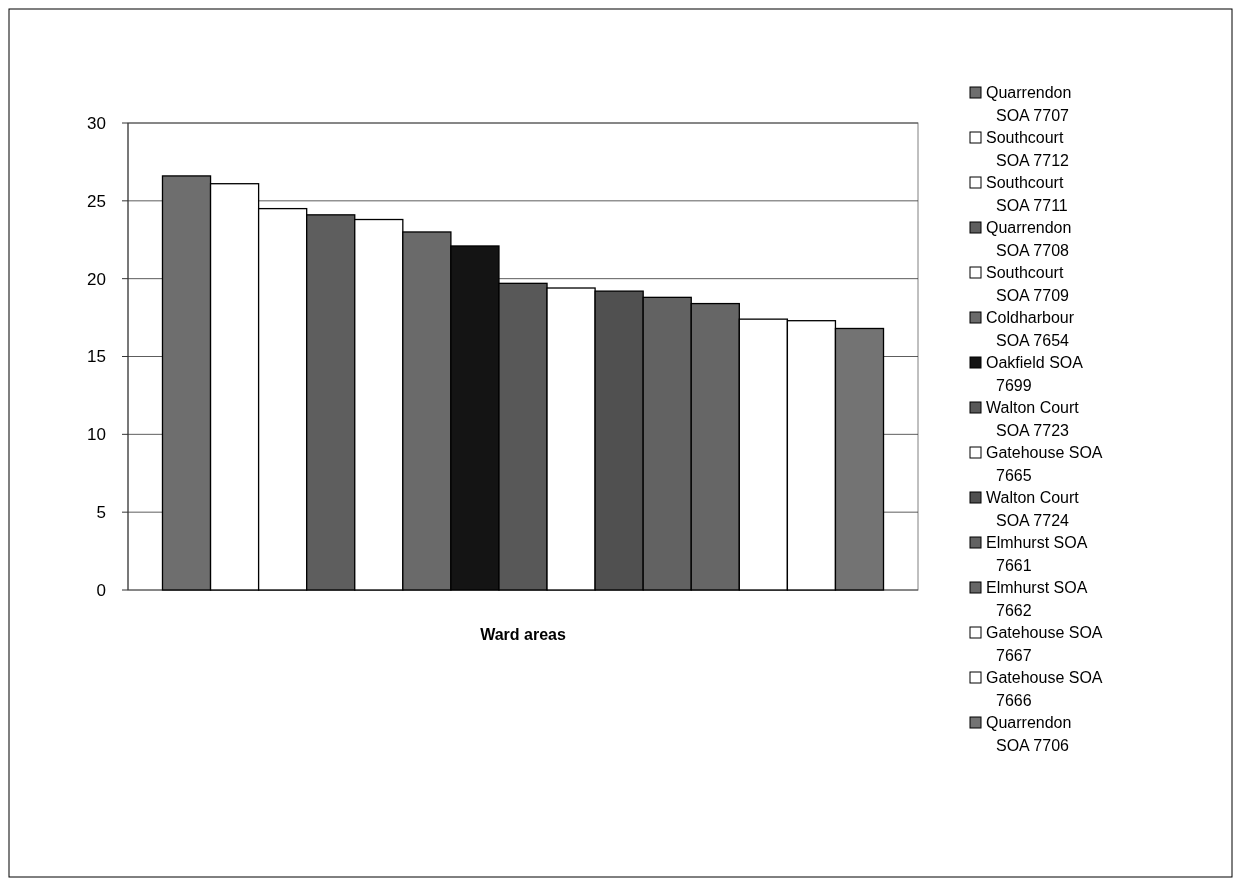 The height and width of the screenshot is (887, 1241). Describe the element at coordinates (1044, 464) in the screenshot. I see `legend-label: Gatehouse SOA 7665` at that location.